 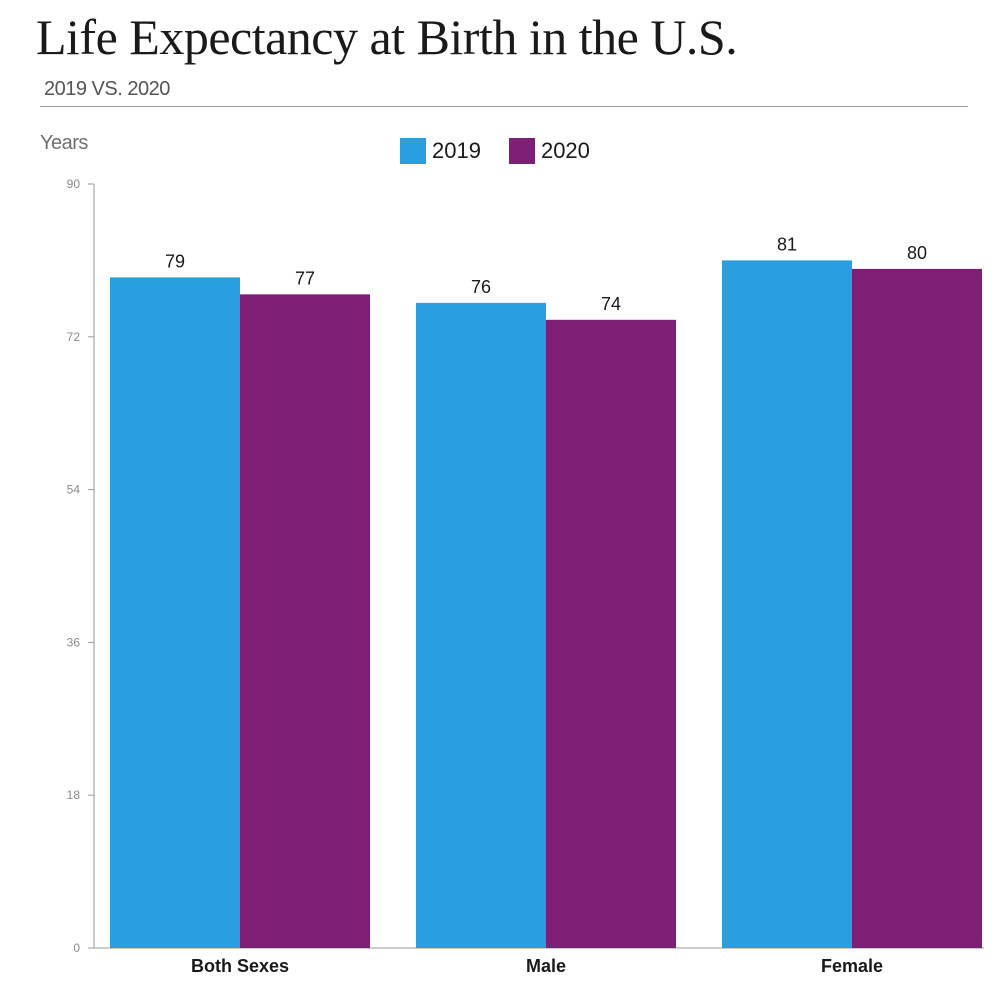 What do you see at coordinates (481, 287) in the screenshot?
I see `value-label: 76` at bounding box center [481, 287].